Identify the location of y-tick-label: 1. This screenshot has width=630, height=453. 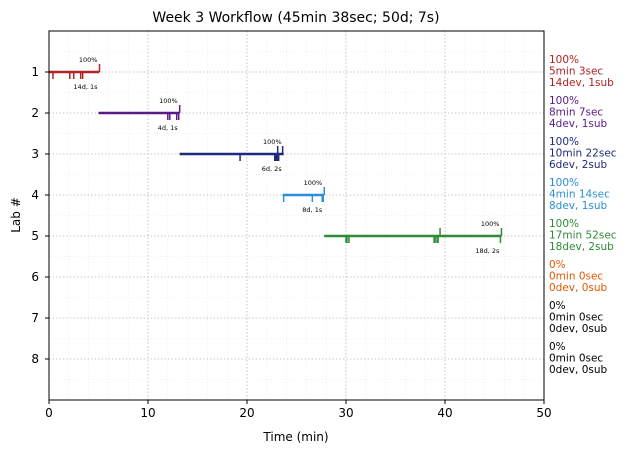
(35, 72).